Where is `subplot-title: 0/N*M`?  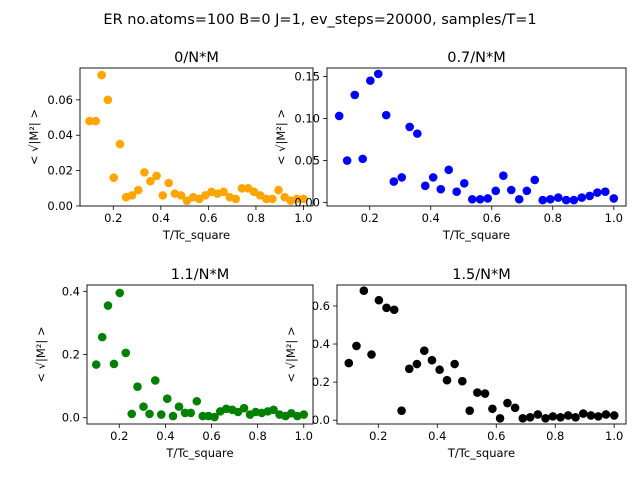
subplot-title: 0/N*M is located at coordinates (196, 58).